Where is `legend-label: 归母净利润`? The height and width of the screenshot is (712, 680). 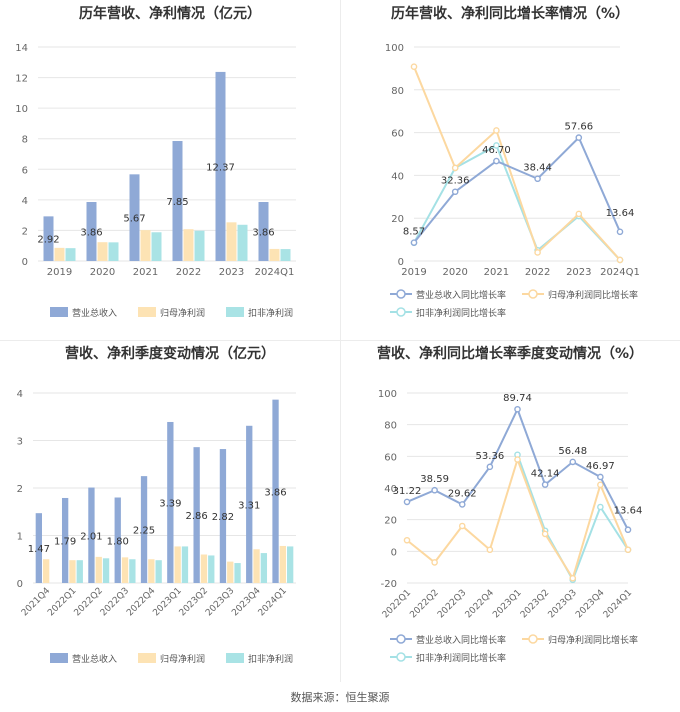
legend-label: 归母净利润 is located at coordinates (182, 313).